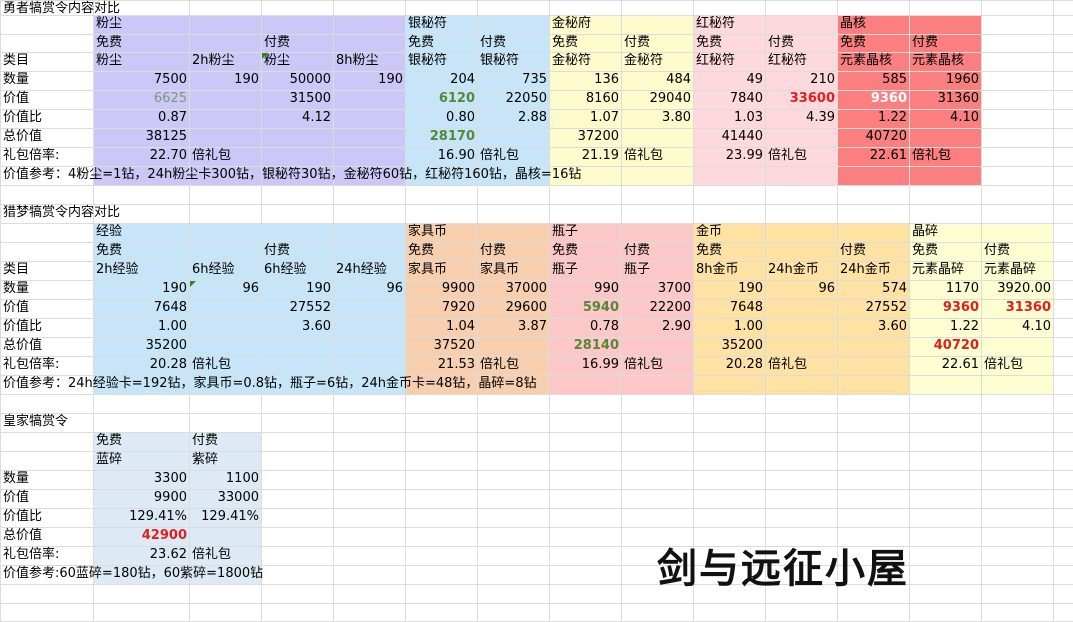  Describe the element at coordinates (604, 117) in the screenshot. I see `ratio-value: 1.07` at that location.